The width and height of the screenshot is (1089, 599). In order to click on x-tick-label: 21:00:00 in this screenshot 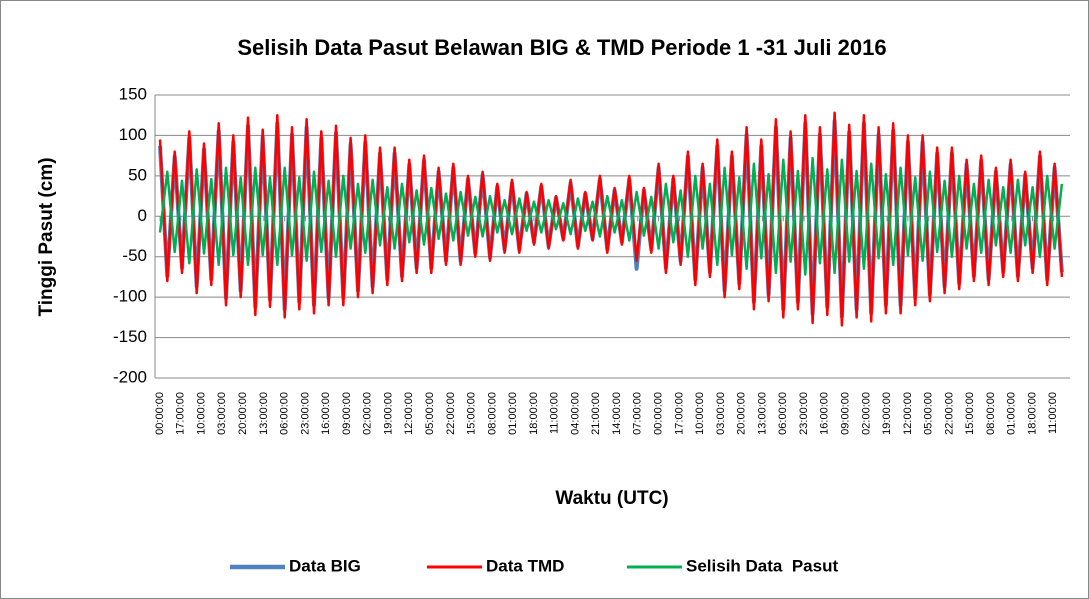, I will do `click(596, 413)`.